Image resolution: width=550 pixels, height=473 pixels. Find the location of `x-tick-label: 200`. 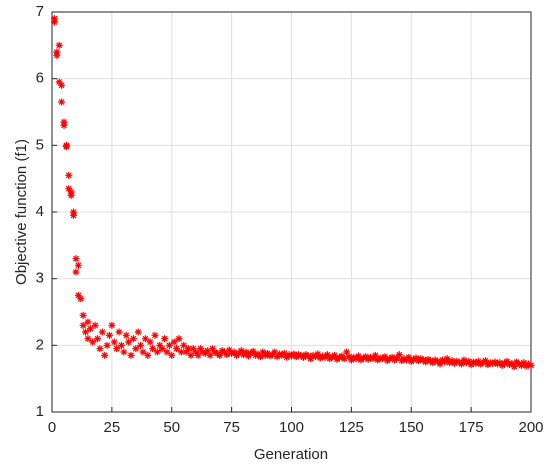

x-tick-label: 200 is located at coordinates (530, 427).